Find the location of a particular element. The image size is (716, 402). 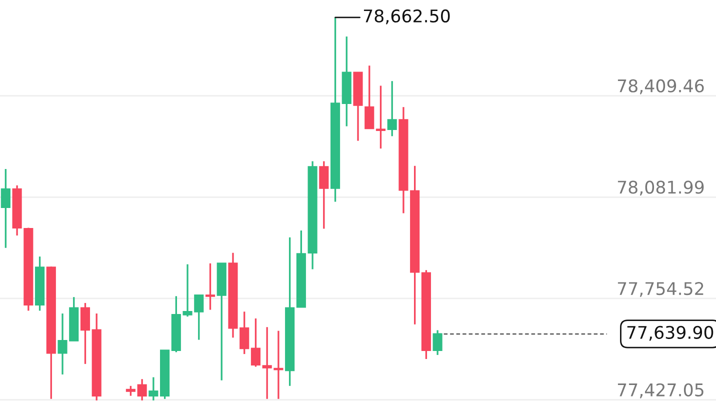

y-tick-label: 77,427.05 is located at coordinates (661, 390).